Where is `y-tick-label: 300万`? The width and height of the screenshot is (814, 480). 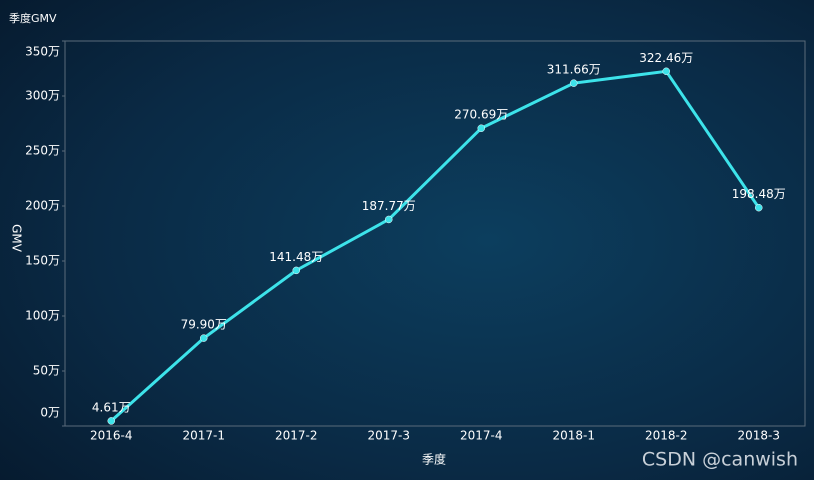
y-tick-label: 300万 is located at coordinates (42, 96).